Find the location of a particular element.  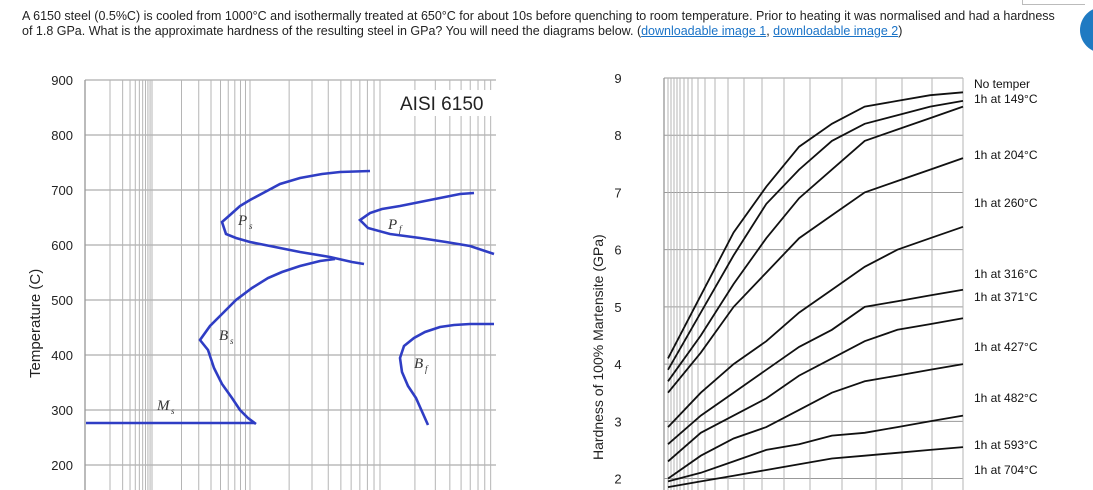

hardness-legend-label: 1h at 427°C is located at coordinates (1006, 347).